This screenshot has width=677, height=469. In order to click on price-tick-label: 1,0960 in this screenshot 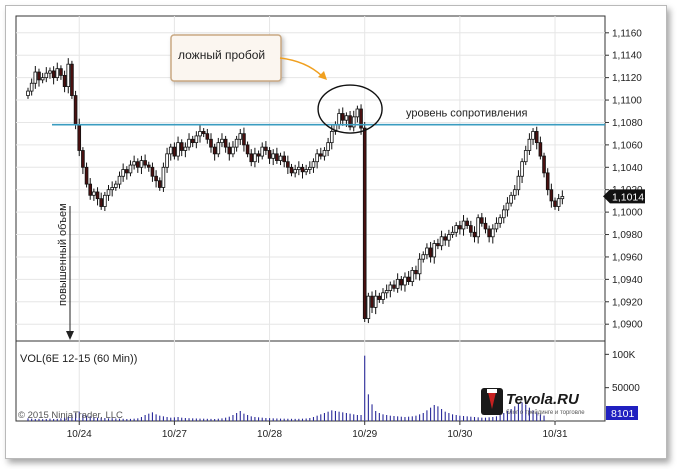, I will do `click(627, 257)`.